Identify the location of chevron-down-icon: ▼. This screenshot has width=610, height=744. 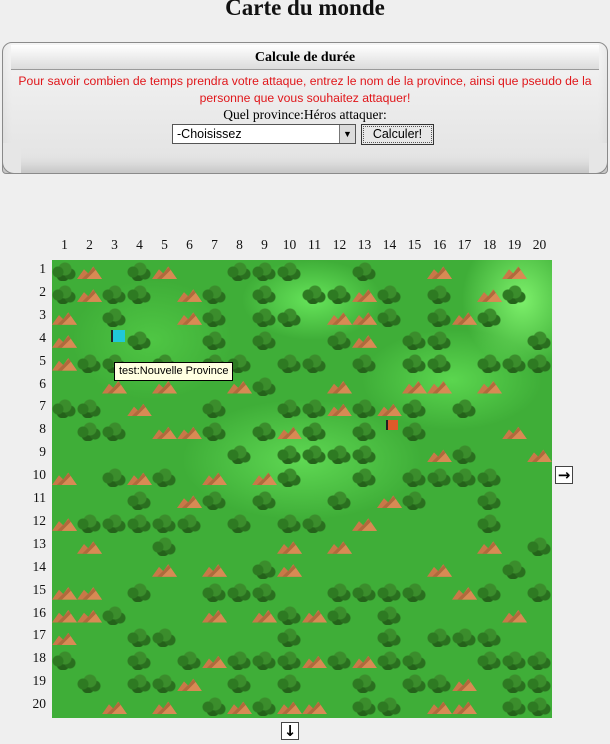
(347, 134).